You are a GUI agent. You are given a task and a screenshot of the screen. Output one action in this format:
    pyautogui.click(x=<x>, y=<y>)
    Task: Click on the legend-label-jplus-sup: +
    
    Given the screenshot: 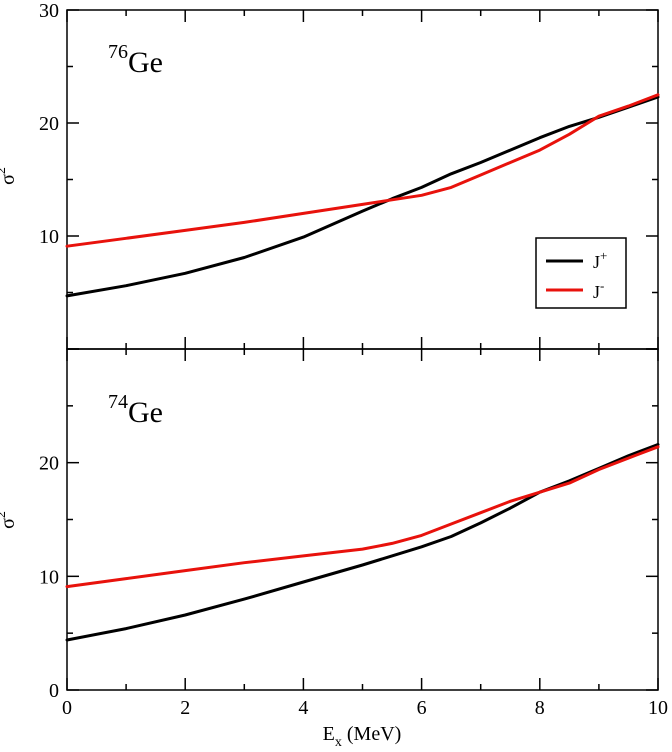 What is the action you would take?
    pyautogui.click(x=603, y=255)
    